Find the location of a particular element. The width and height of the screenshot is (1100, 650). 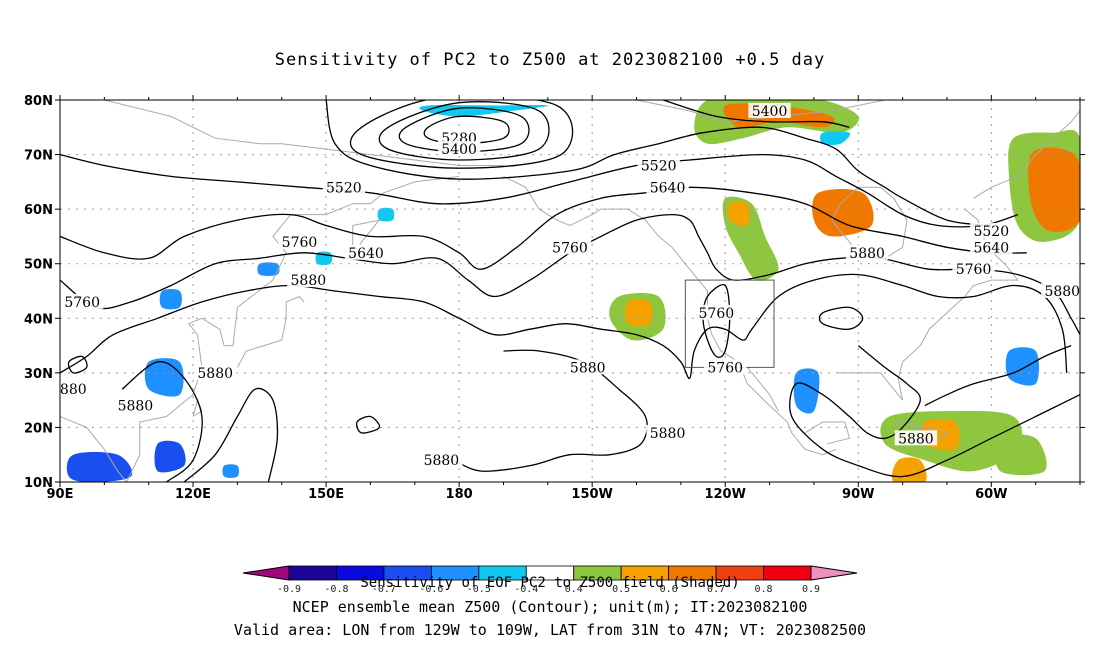

lat-tick-label: 60N is located at coordinates (38, 210).